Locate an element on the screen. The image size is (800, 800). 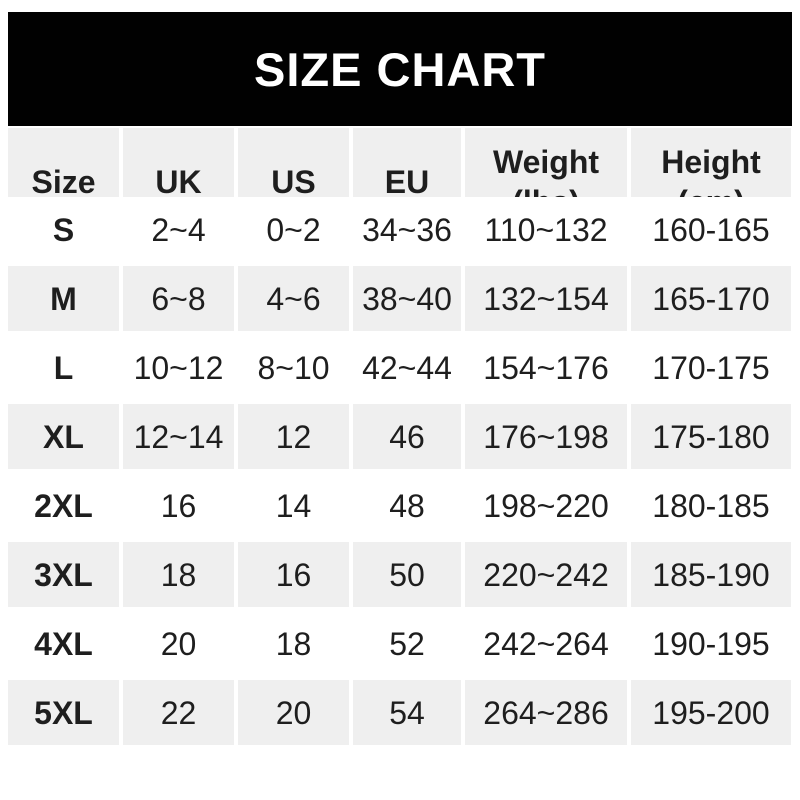
uk-cell: 22 is located at coordinates (178, 712).